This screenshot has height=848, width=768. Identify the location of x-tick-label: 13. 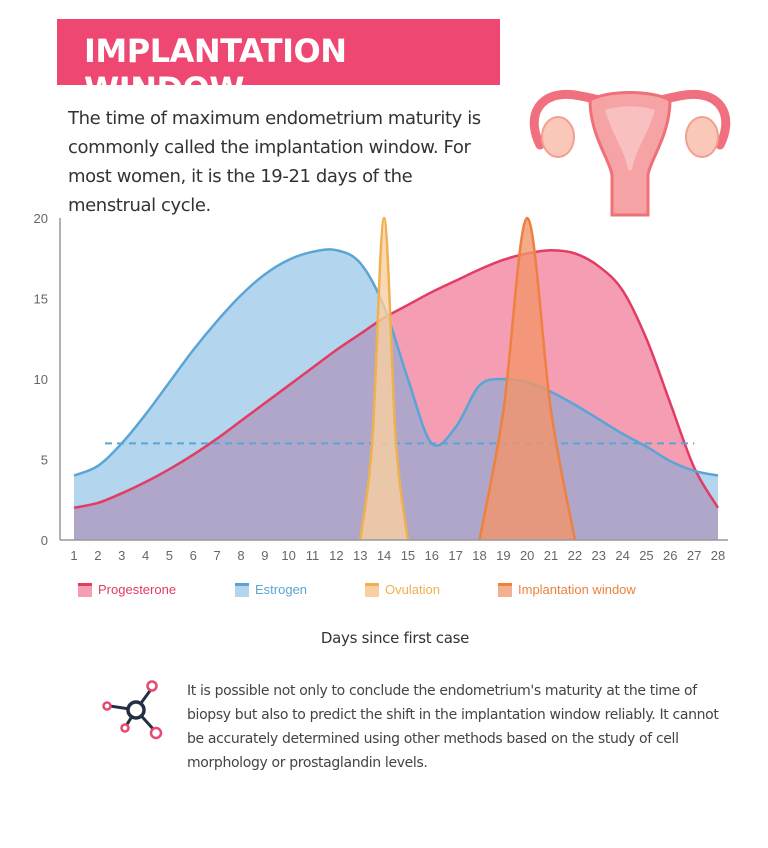
(360, 555).